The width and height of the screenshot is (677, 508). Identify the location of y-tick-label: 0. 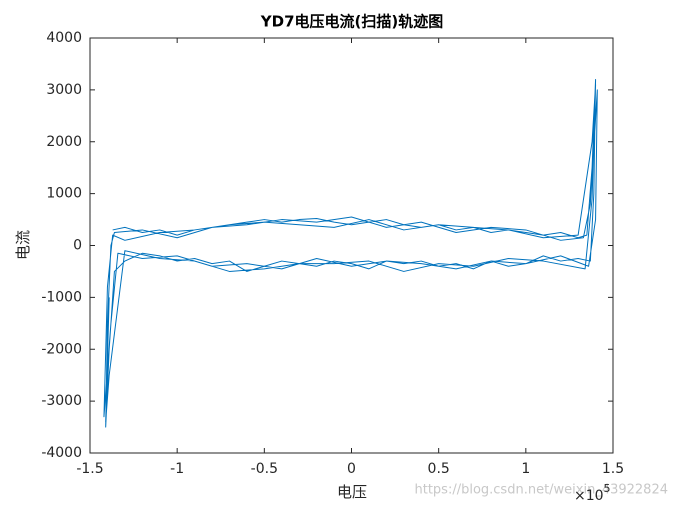
(77, 246).